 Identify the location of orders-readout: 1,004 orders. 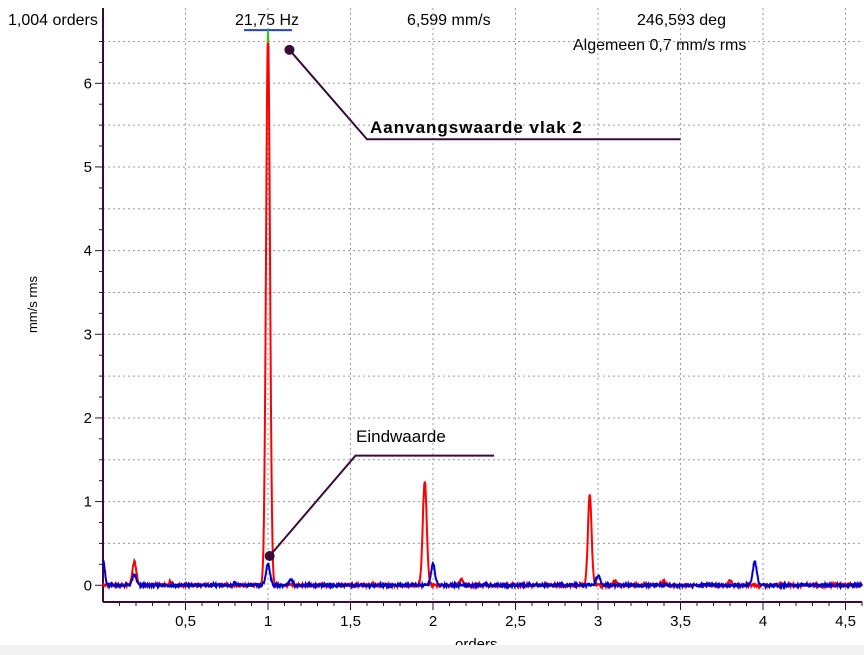
(53, 20).